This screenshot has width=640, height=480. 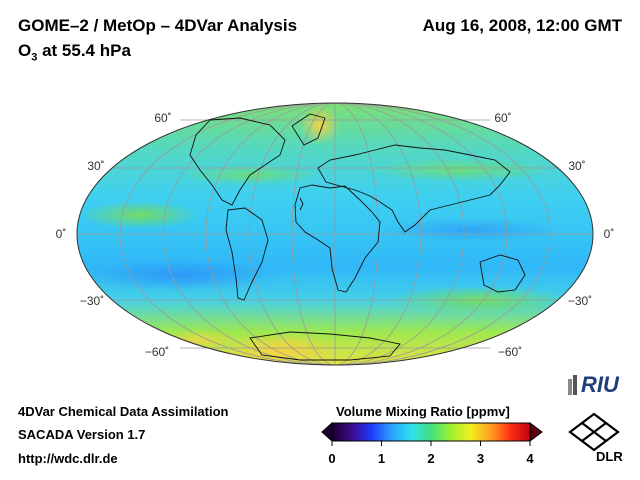 What do you see at coordinates (609, 234) in the screenshot?
I see `lat-label-0-right: 0˚` at bounding box center [609, 234].